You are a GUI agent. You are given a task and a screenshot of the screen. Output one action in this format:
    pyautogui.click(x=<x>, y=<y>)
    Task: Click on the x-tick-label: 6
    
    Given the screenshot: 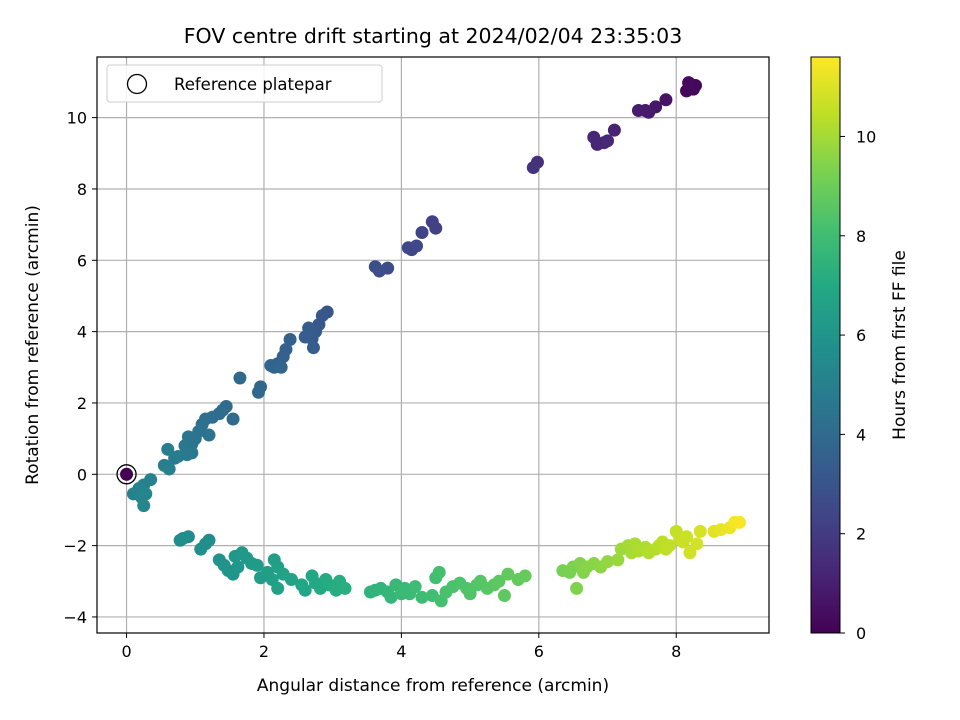 What is the action you would take?
    pyautogui.click(x=539, y=651)
    